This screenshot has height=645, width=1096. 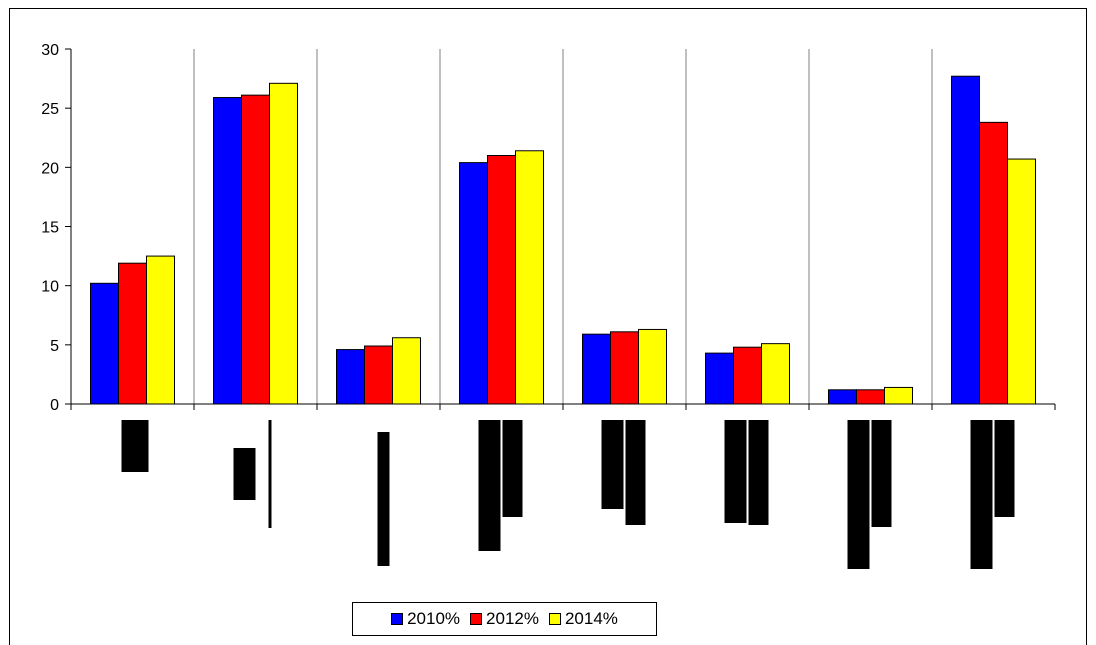 I want to click on y-tick-label: 30, so click(x=50, y=50).